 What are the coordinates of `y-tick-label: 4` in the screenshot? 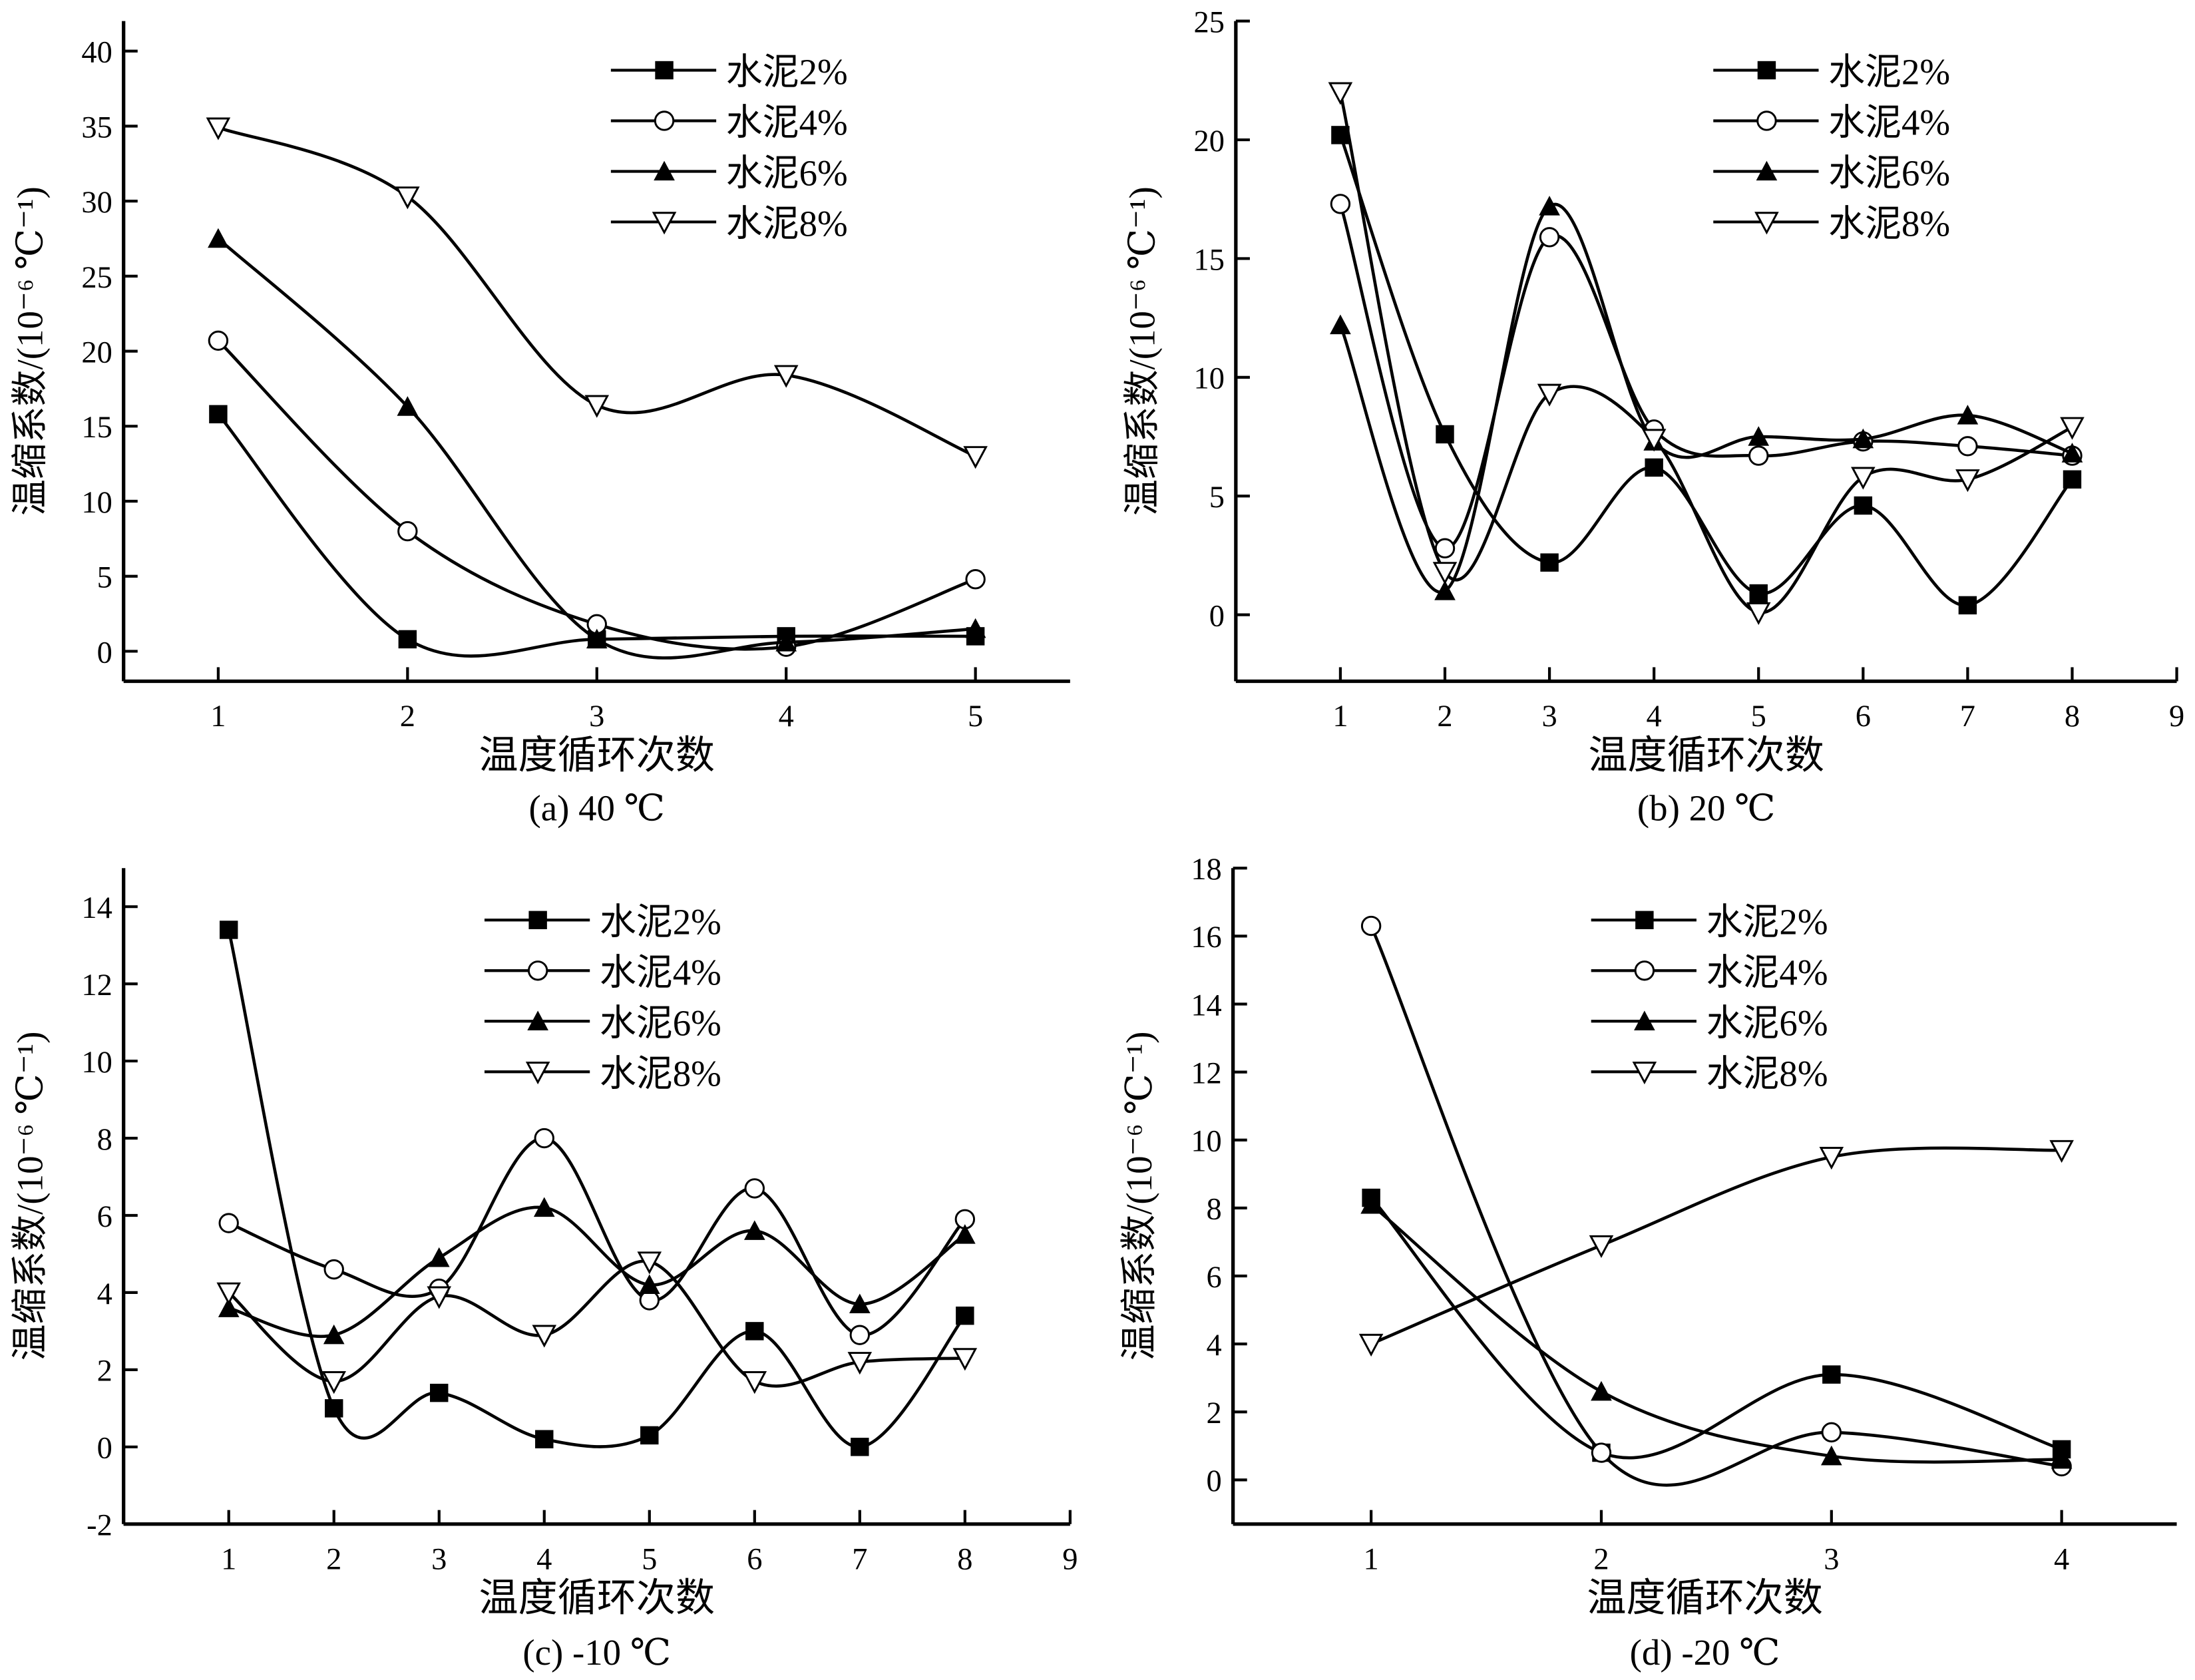 It's located at (104, 1294).